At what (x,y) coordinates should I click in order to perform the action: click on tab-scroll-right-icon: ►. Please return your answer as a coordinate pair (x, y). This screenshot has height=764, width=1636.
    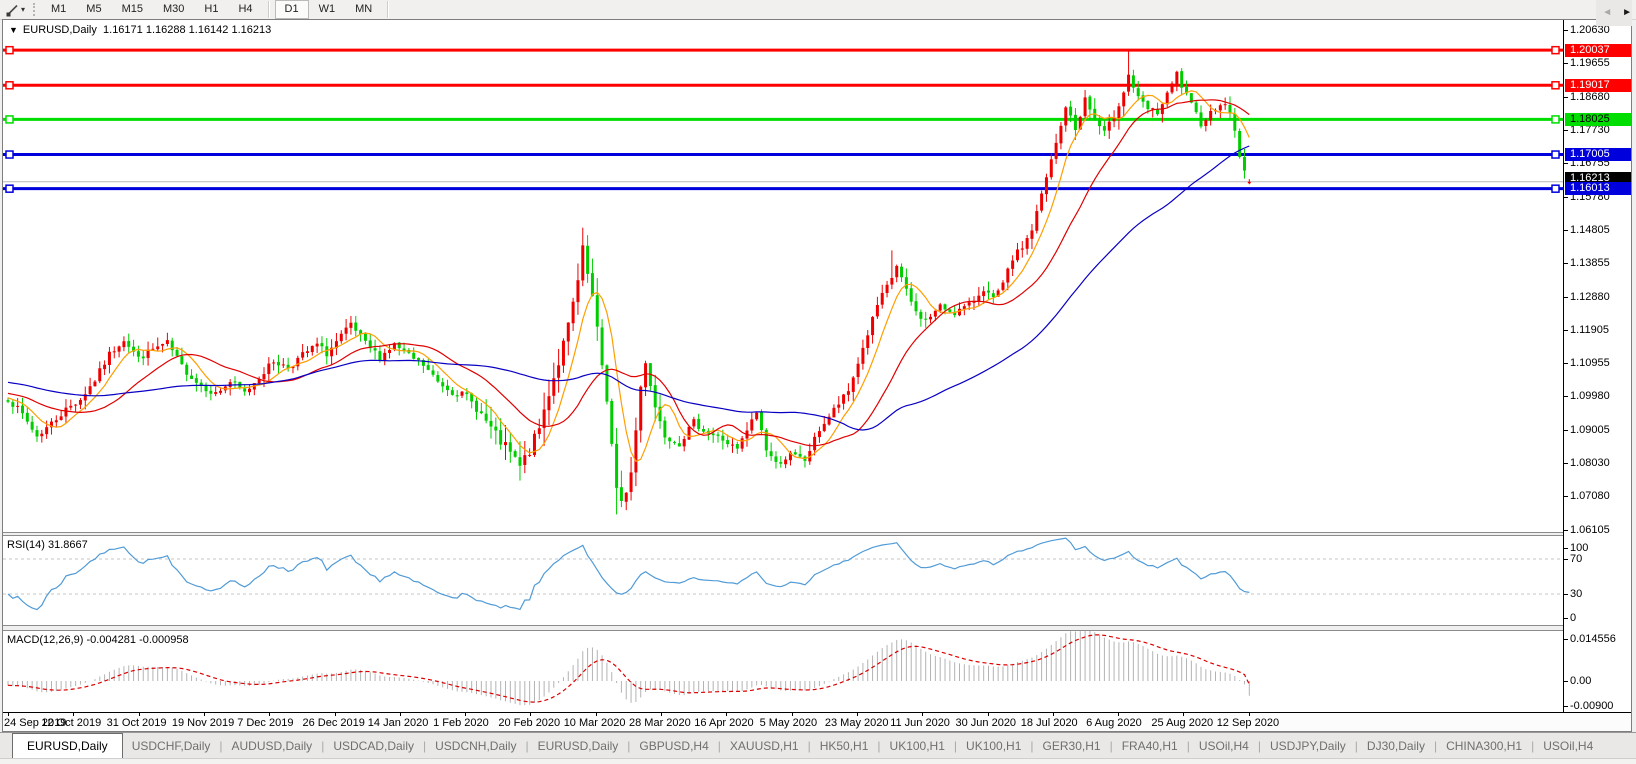
    Looking at the image, I should click on (1627, 12).